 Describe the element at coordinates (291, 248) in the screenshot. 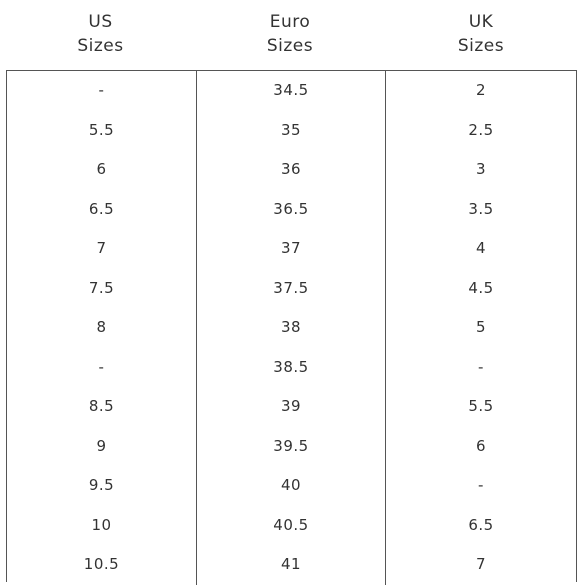

I see `euro-size-cell: 37` at that location.